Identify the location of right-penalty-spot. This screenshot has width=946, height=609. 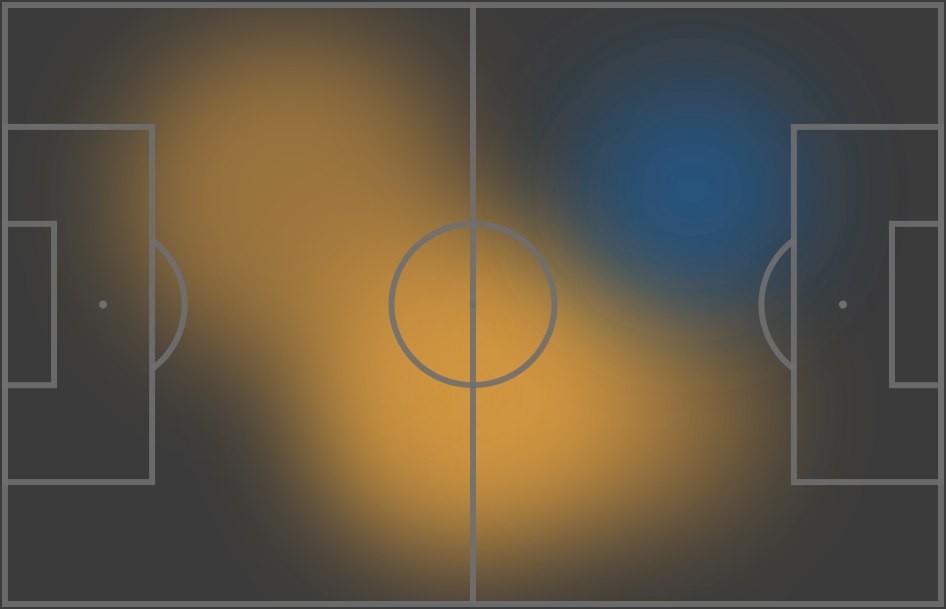
(842, 304).